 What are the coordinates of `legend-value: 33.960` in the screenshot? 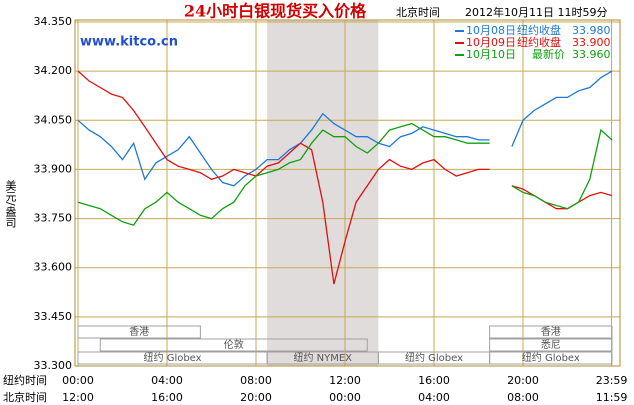 It's located at (591, 54).